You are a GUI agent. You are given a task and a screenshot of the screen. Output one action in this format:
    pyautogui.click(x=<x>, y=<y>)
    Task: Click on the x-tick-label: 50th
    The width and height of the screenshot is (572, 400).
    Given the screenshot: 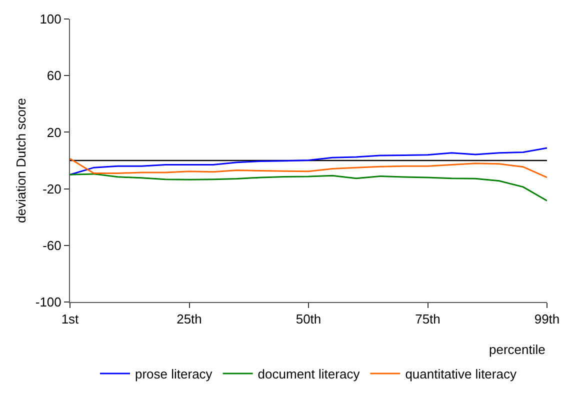 What is the action you would take?
    pyautogui.click(x=309, y=319)
    